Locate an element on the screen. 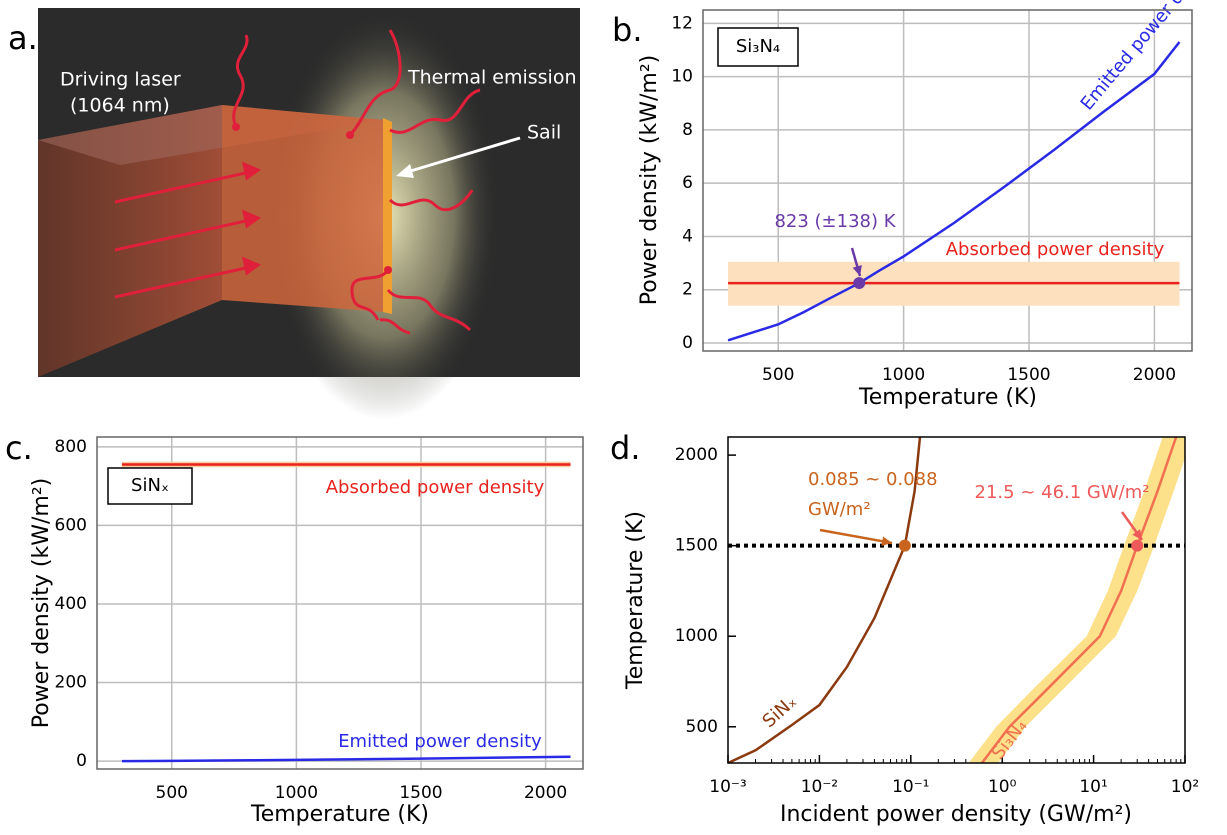 The width and height of the screenshot is (1227, 835). y-tick-label: 12 is located at coordinates (682, 23).